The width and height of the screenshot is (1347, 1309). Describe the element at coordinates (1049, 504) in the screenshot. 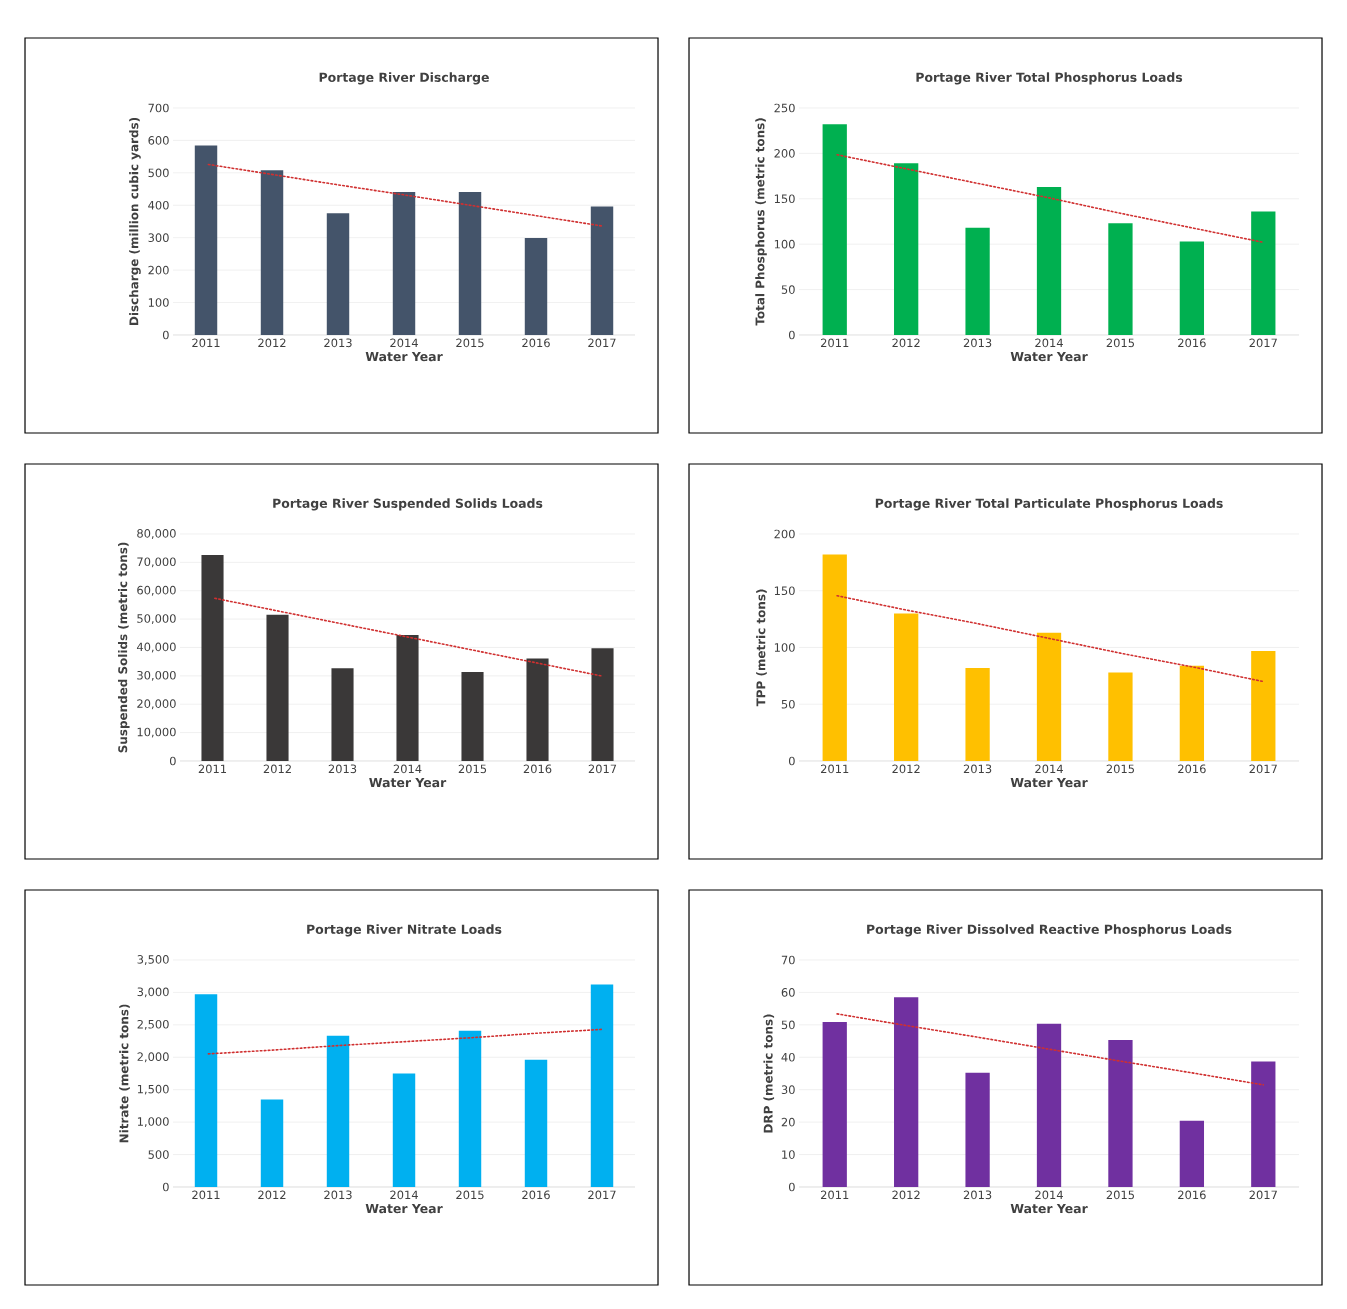

I see `chart-title: Portage River Total Particulate Phosphorus Loads` at that location.